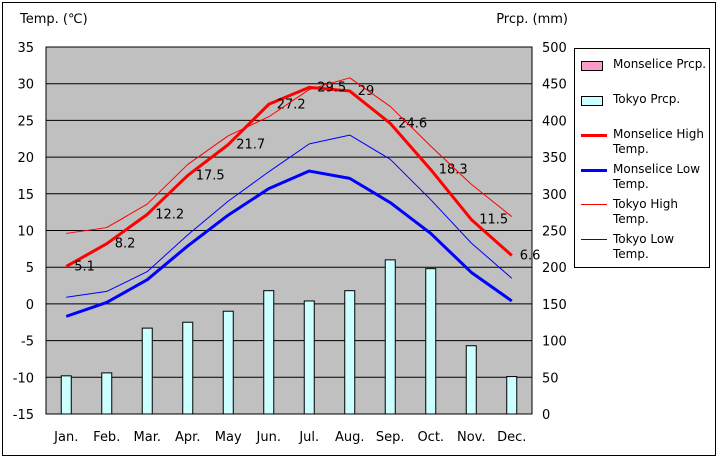 The height and width of the screenshot is (460, 720). I want to click on legend-item: Tokyo Low Temp., so click(643, 249).